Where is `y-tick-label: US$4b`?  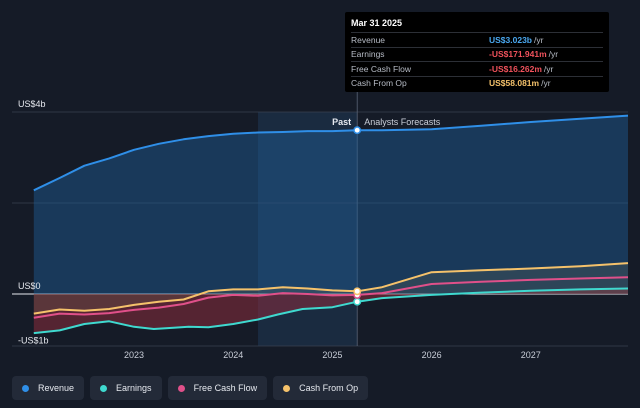 y-tick-label: US$4b is located at coordinates (32, 104).